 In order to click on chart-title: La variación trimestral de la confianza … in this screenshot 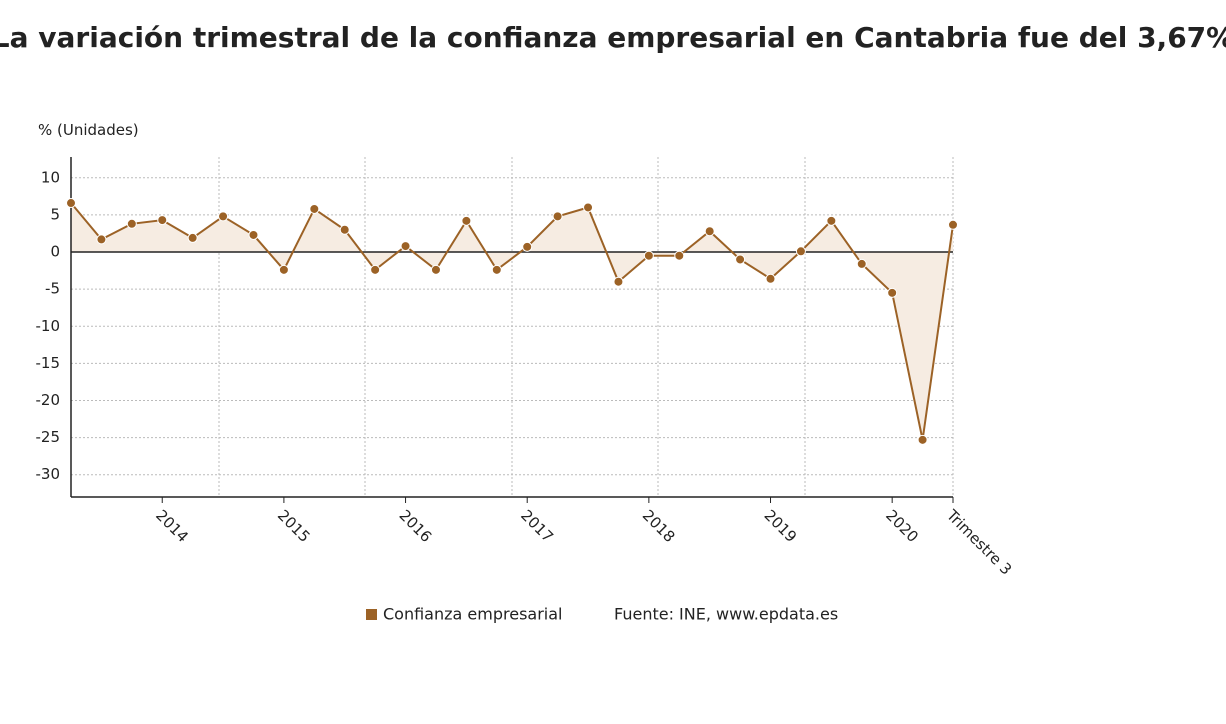, I will do `click(613, 37)`.